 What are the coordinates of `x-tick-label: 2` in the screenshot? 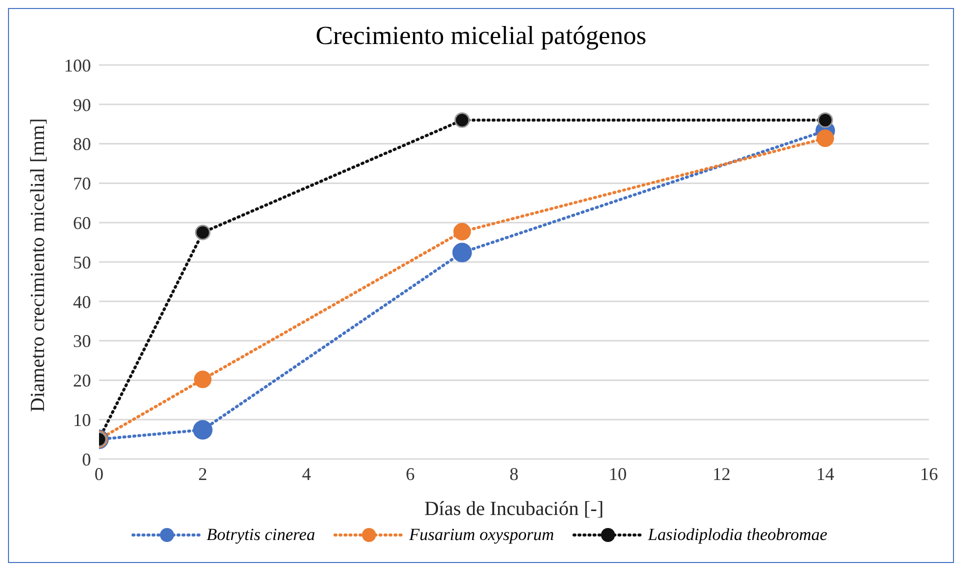 It's located at (203, 474).